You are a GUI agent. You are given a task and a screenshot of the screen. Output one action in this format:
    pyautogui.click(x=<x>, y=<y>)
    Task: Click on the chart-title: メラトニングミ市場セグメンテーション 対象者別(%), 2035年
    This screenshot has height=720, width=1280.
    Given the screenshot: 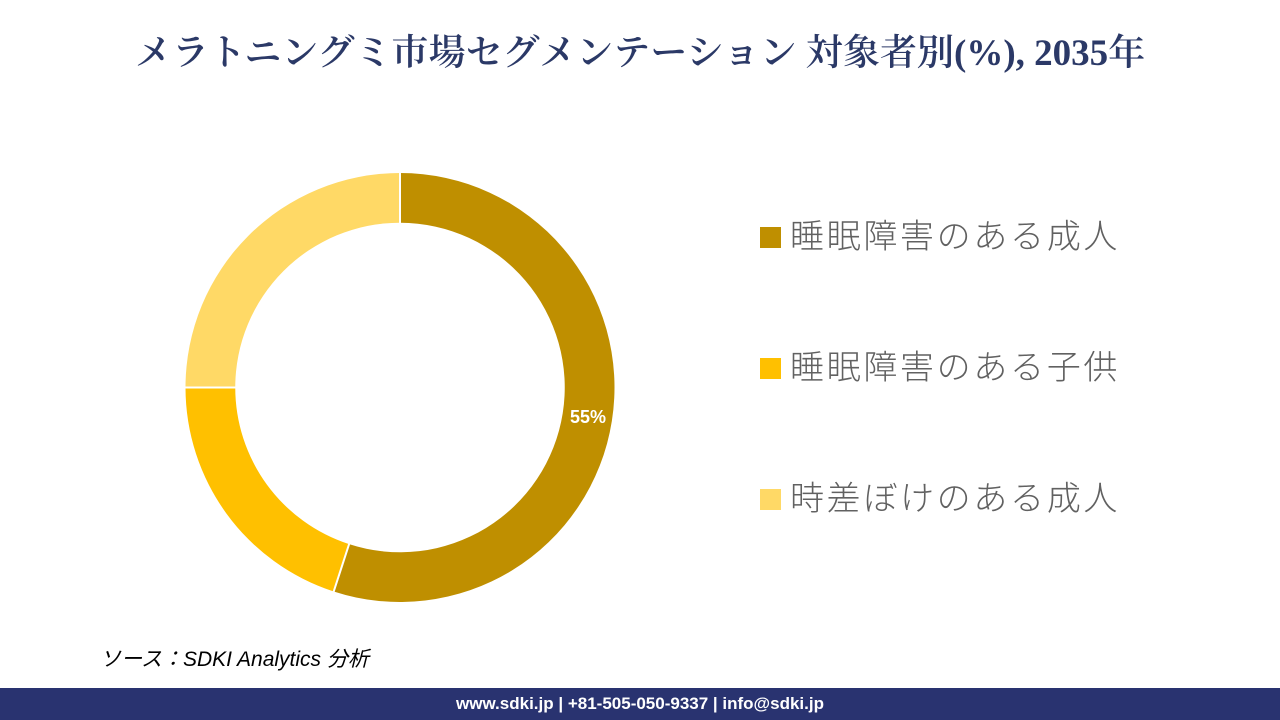 What is the action you would take?
    pyautogui.click(x=640, y=53)
    